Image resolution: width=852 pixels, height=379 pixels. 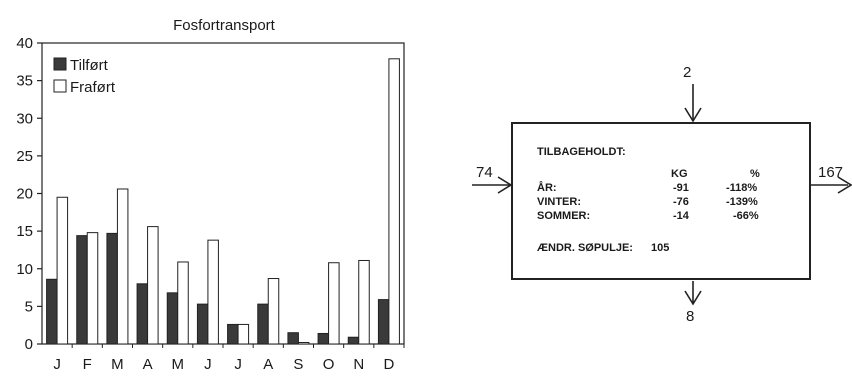 I want to click on chart-title: Fosfortransport, so click(x=224, y=25).